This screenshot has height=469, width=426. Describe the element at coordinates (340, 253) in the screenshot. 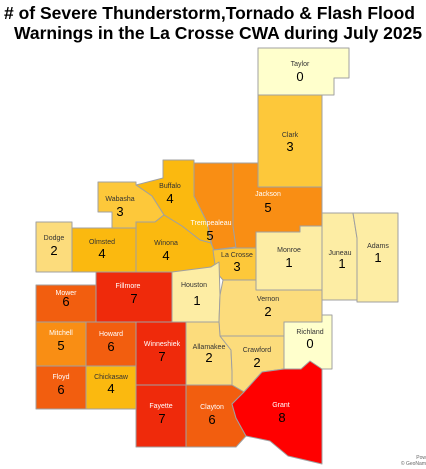

I see `county-name-juneau: Juneau` at that location.